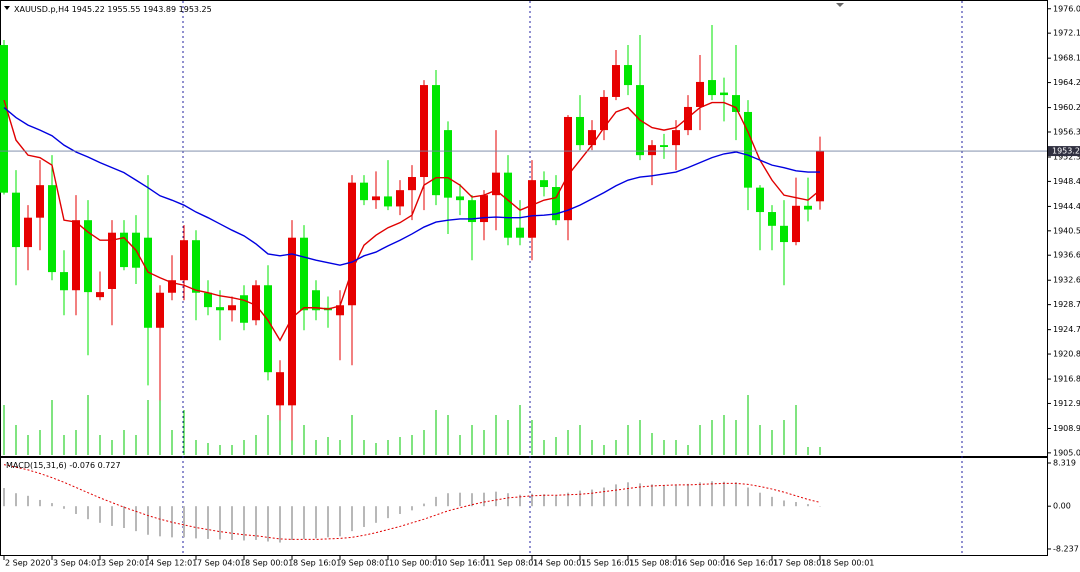 Image resolution: width=1080 pixels, height=572 pixels. What do you see at coordinates (1066, 230) in the screenshot?
I see `y-tick-label: 1940.50` at bounding box center [1066, 230].